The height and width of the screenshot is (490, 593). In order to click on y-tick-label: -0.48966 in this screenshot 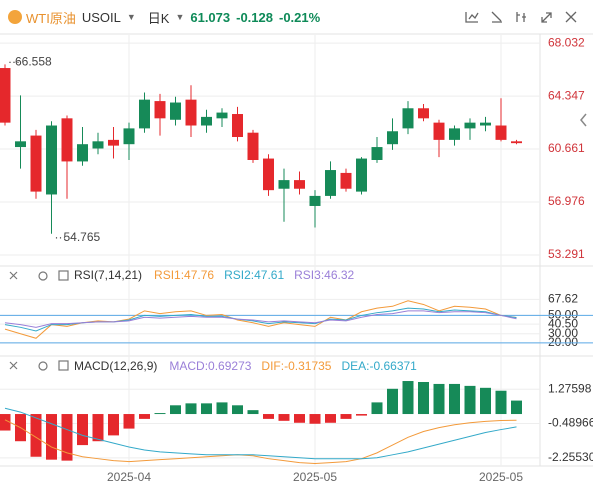, I will do `click(570, 423)`.